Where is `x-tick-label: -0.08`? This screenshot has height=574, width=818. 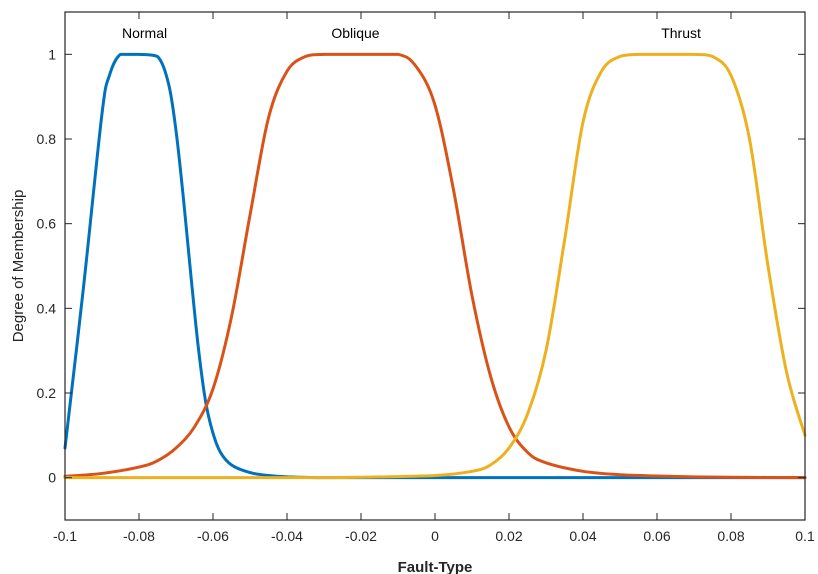
x-tick-label: -0.08 is located at coordinates (139, 536).